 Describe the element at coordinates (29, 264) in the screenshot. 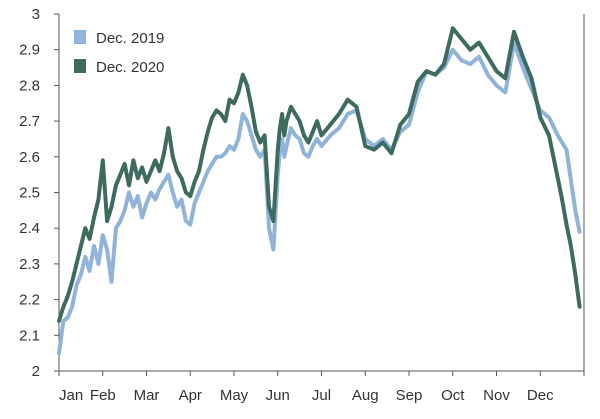

I see `y-tick-label: 2.3` at that location.